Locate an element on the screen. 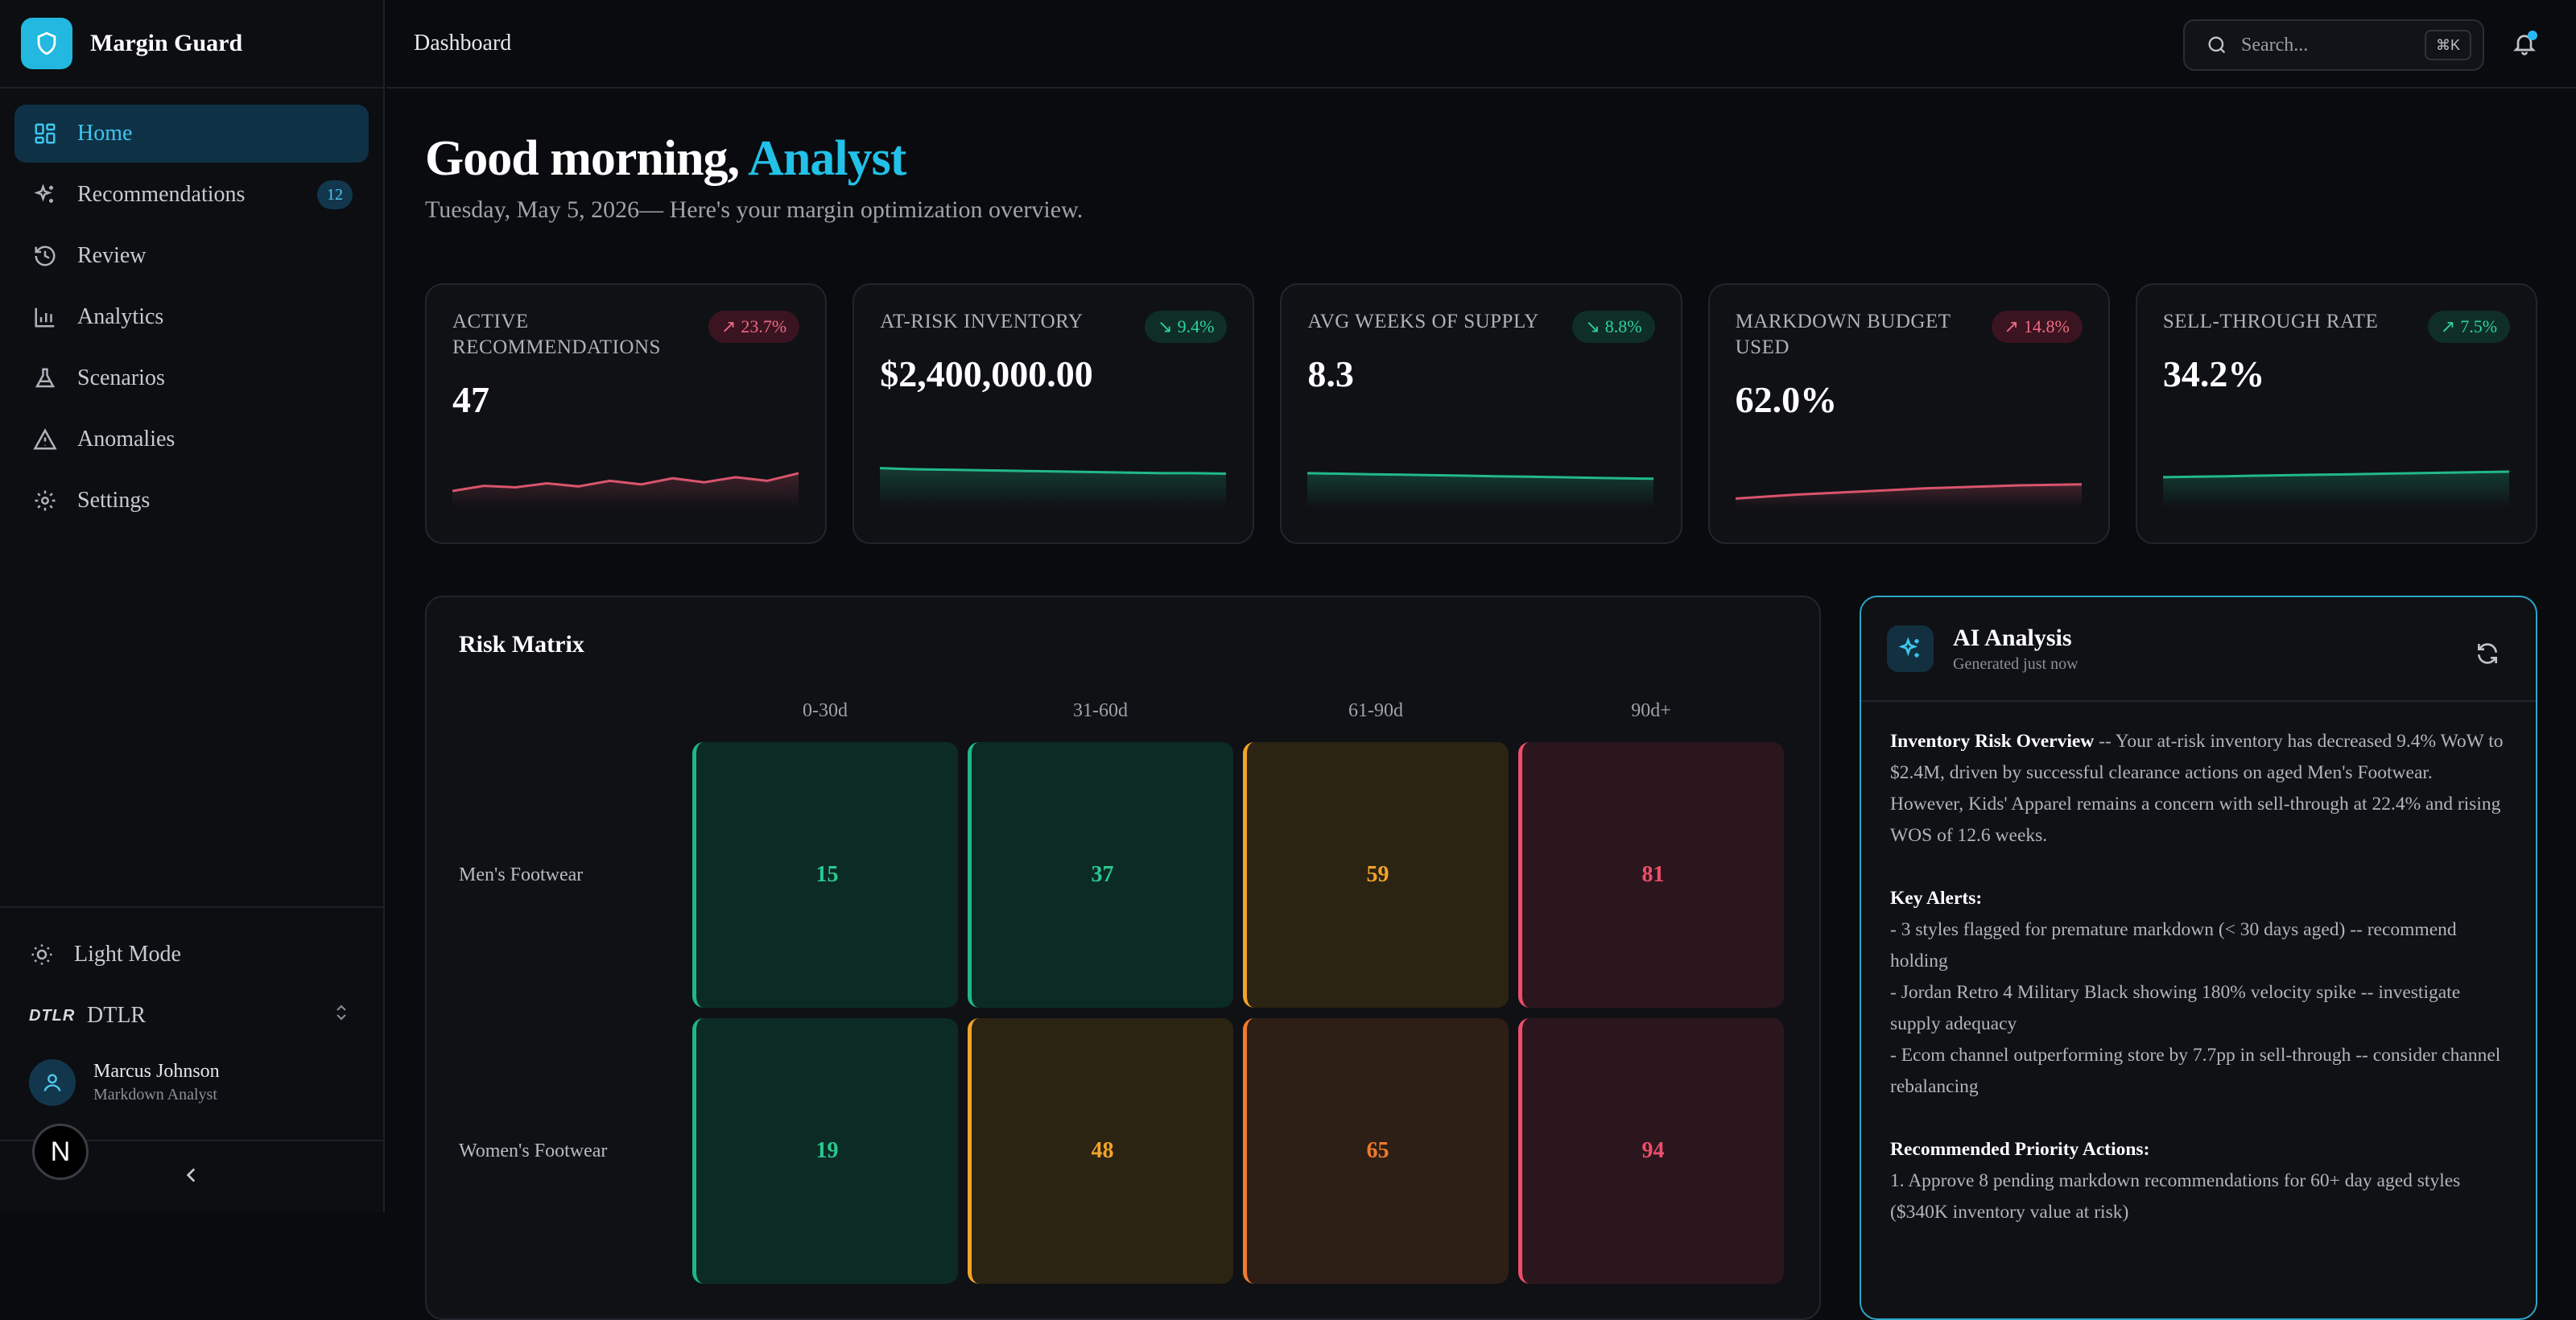  kpi-card-sell-through-rate: SELL-THROUGH RATE ↗7.5% 34.2% is located at coordinates (2336, 414).